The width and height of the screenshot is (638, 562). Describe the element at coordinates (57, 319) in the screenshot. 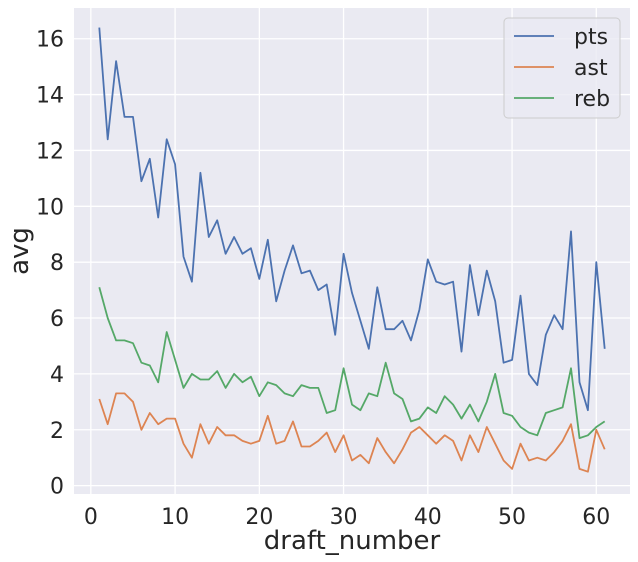

I see `y-tick-label: 6` at that location.